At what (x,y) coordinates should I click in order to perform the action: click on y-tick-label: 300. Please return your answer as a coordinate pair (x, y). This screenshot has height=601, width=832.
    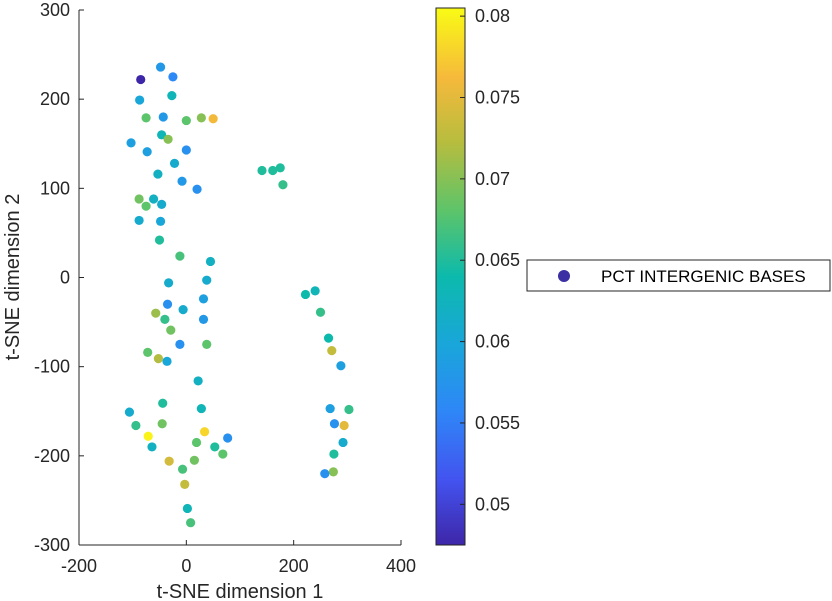
    Looking at the image, I should click on (55, 10).